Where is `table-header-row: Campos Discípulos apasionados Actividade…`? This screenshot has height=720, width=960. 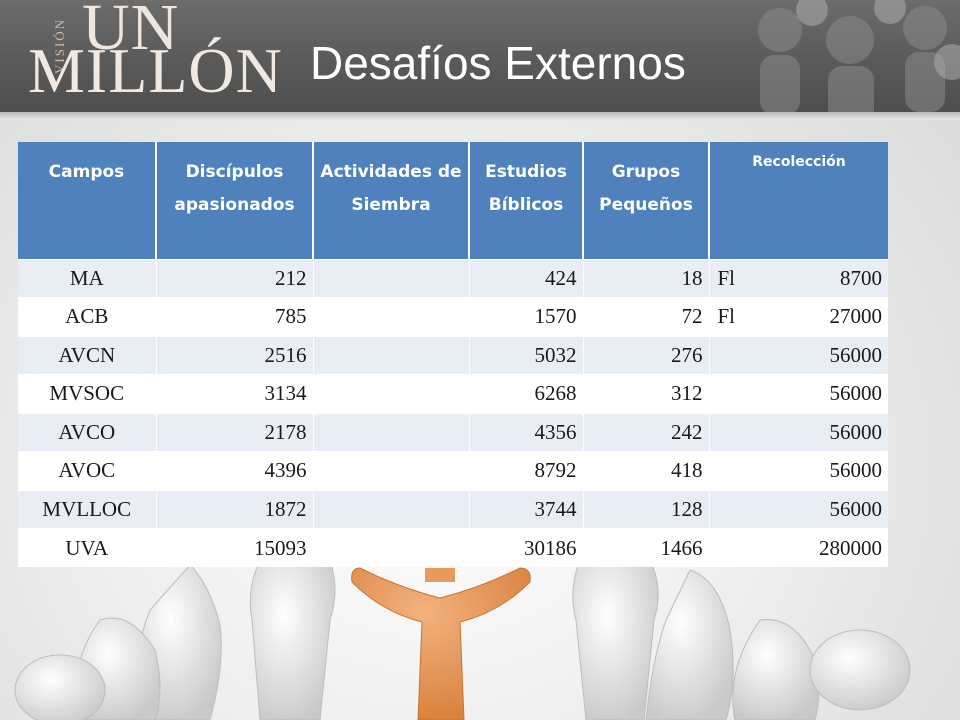 table-header-row: Campos Discípulos apasionados Actividade… is located at coordinates (453, 200).